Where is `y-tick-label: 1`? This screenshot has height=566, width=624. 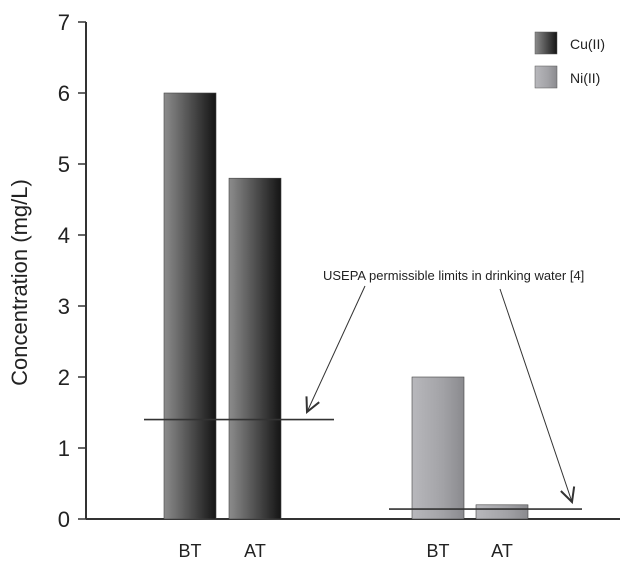 y-tick-label: 1 is located at coordinates (64, 448).